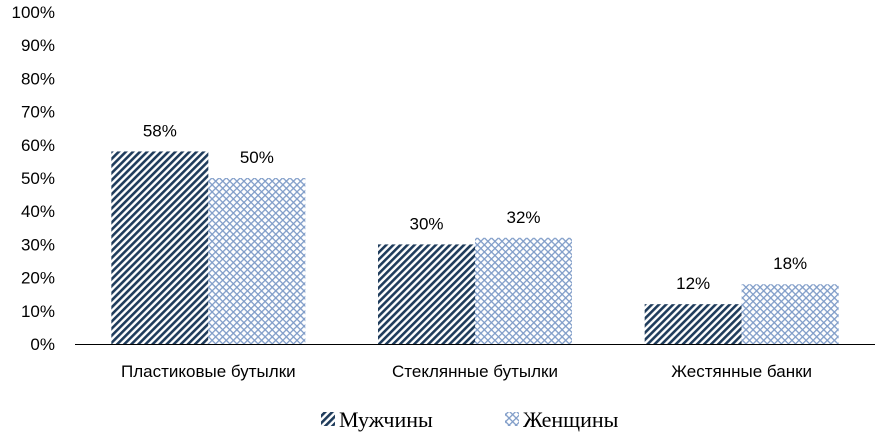 The image size is (878, 445). Describe the element at coordinates (38, 278) in the screenshot. I see `y-tick-label: 20%` at that location.